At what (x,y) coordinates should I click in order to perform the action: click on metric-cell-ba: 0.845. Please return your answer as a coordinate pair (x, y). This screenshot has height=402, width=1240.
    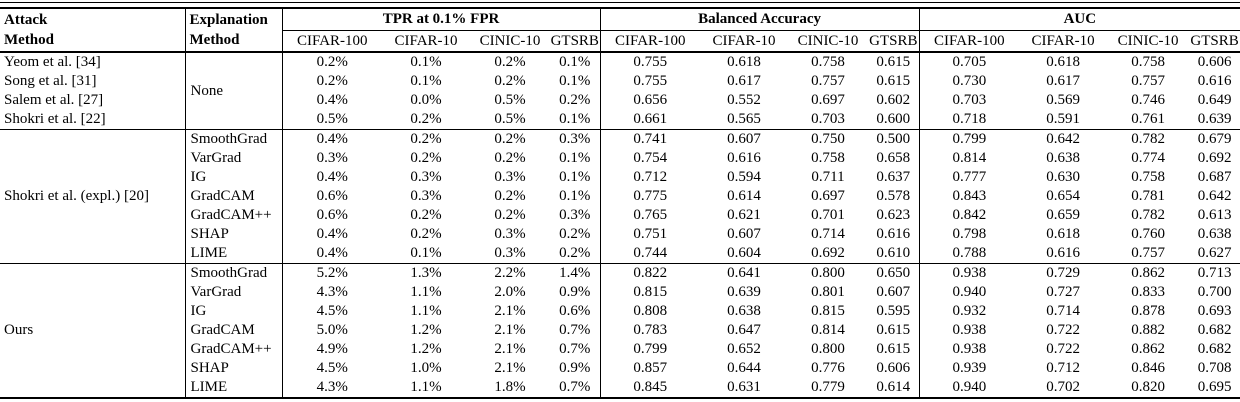
    Looking at the image, I should click on (650, 387).